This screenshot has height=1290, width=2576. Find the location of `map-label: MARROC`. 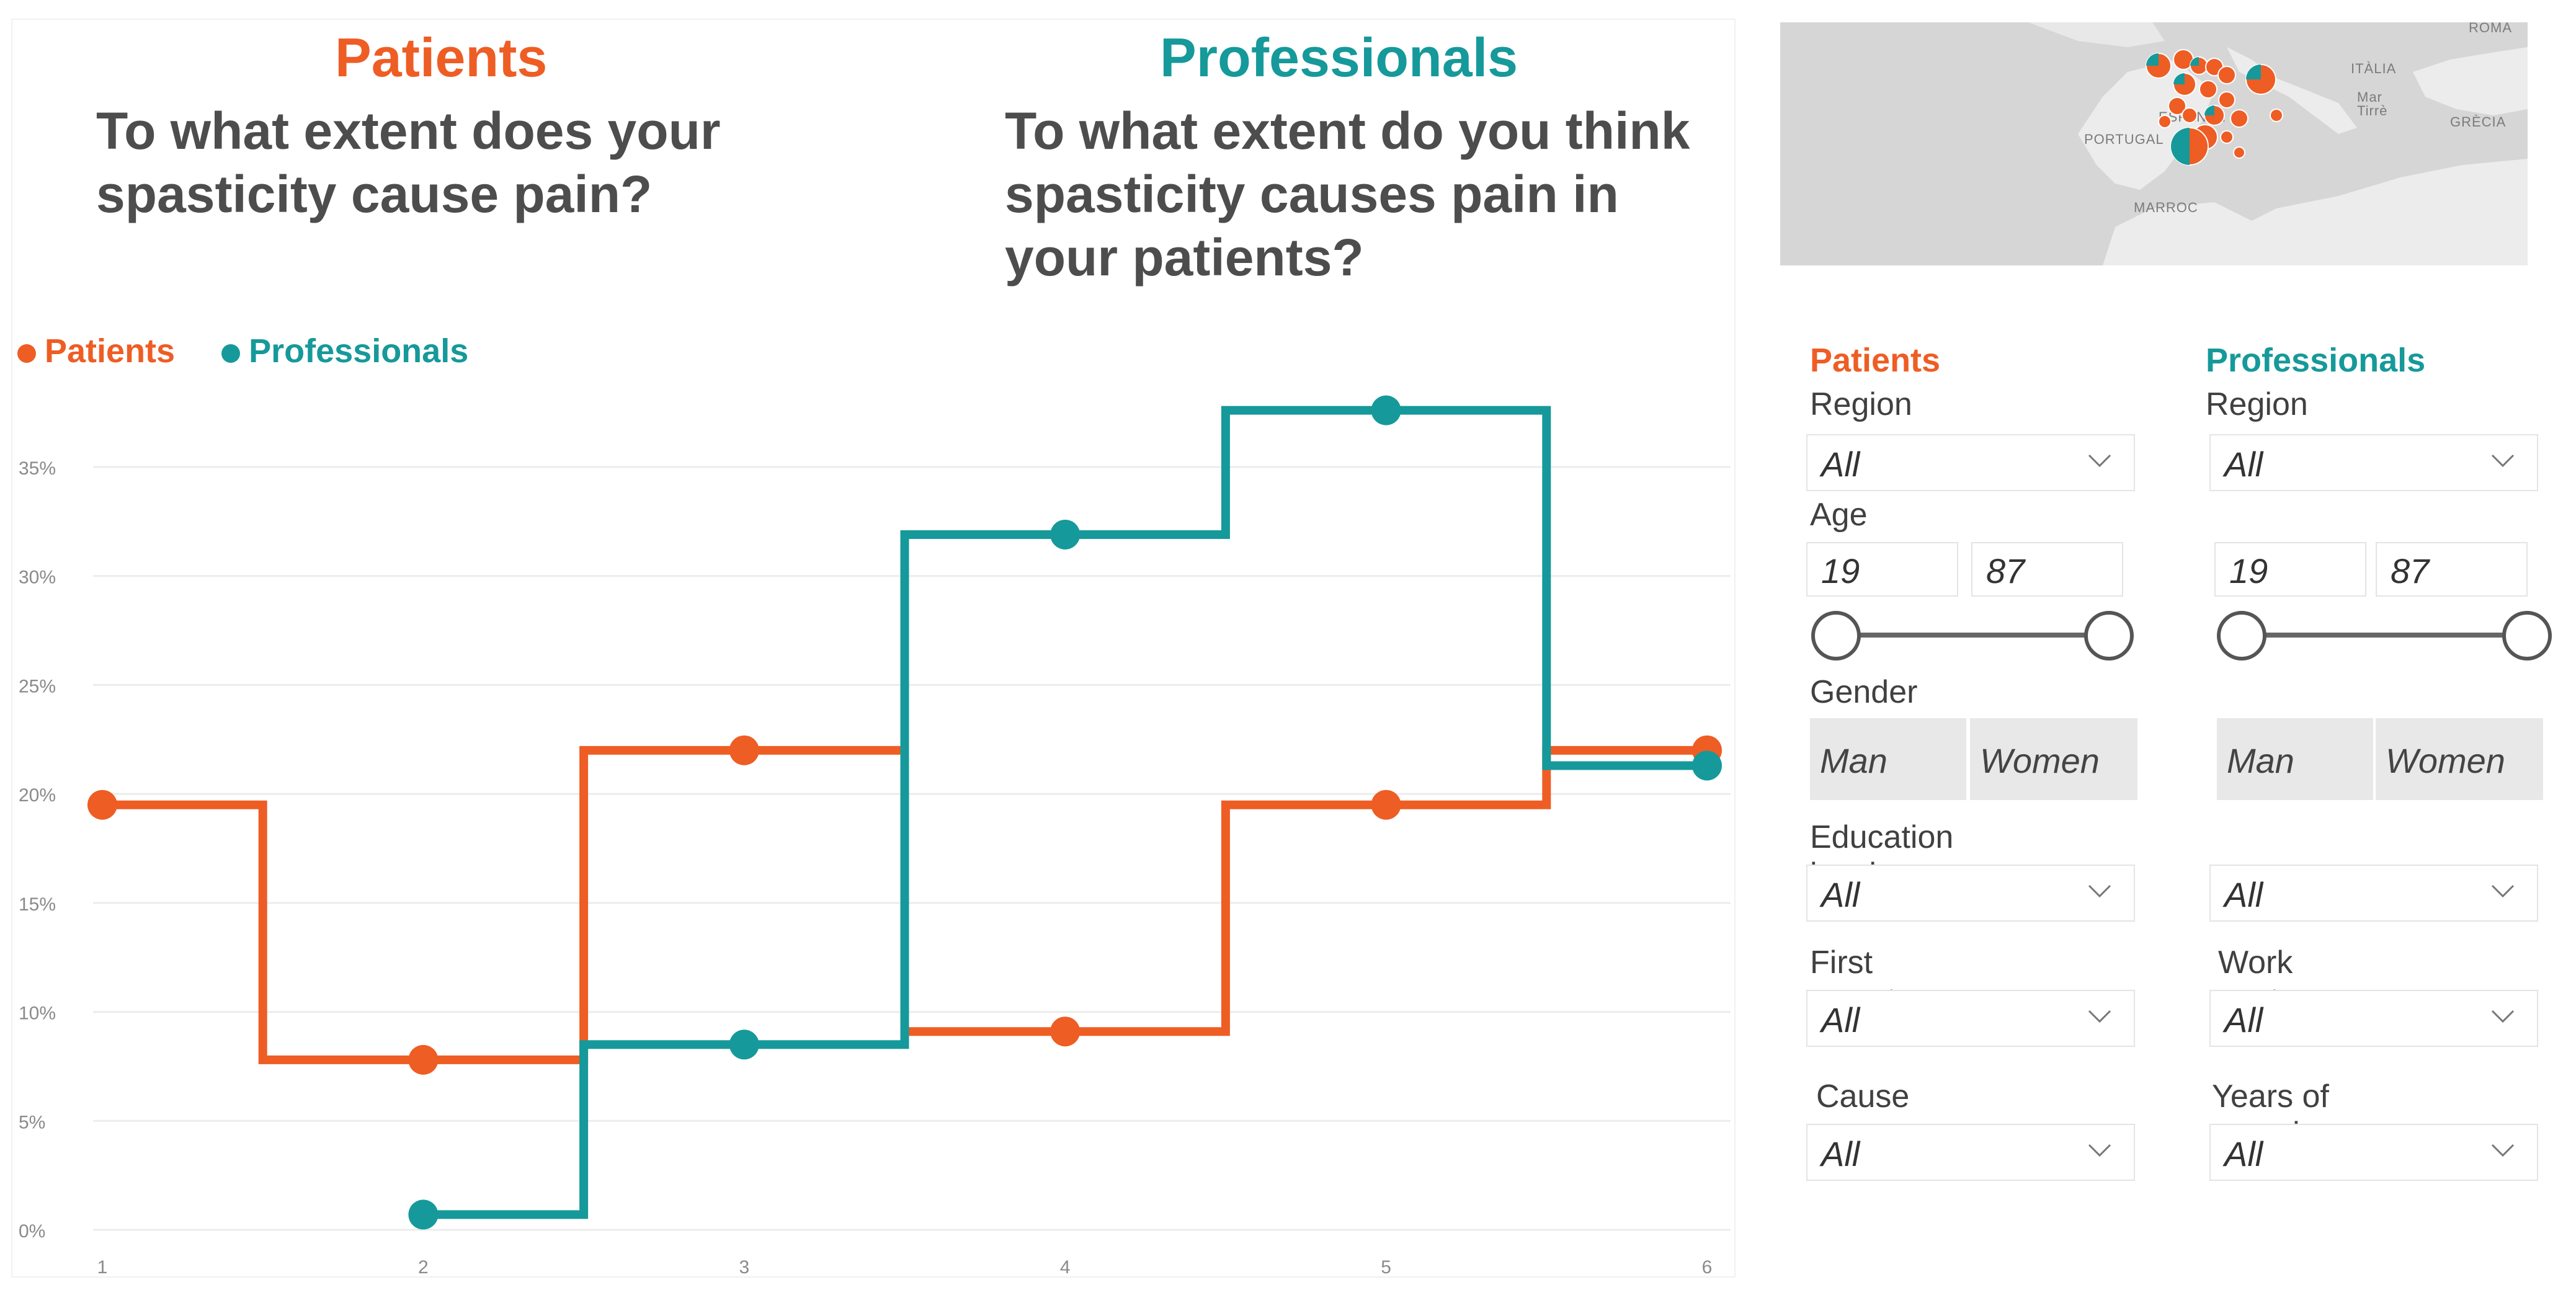

map-label: MARROC is located at coordinates (2166, 207).